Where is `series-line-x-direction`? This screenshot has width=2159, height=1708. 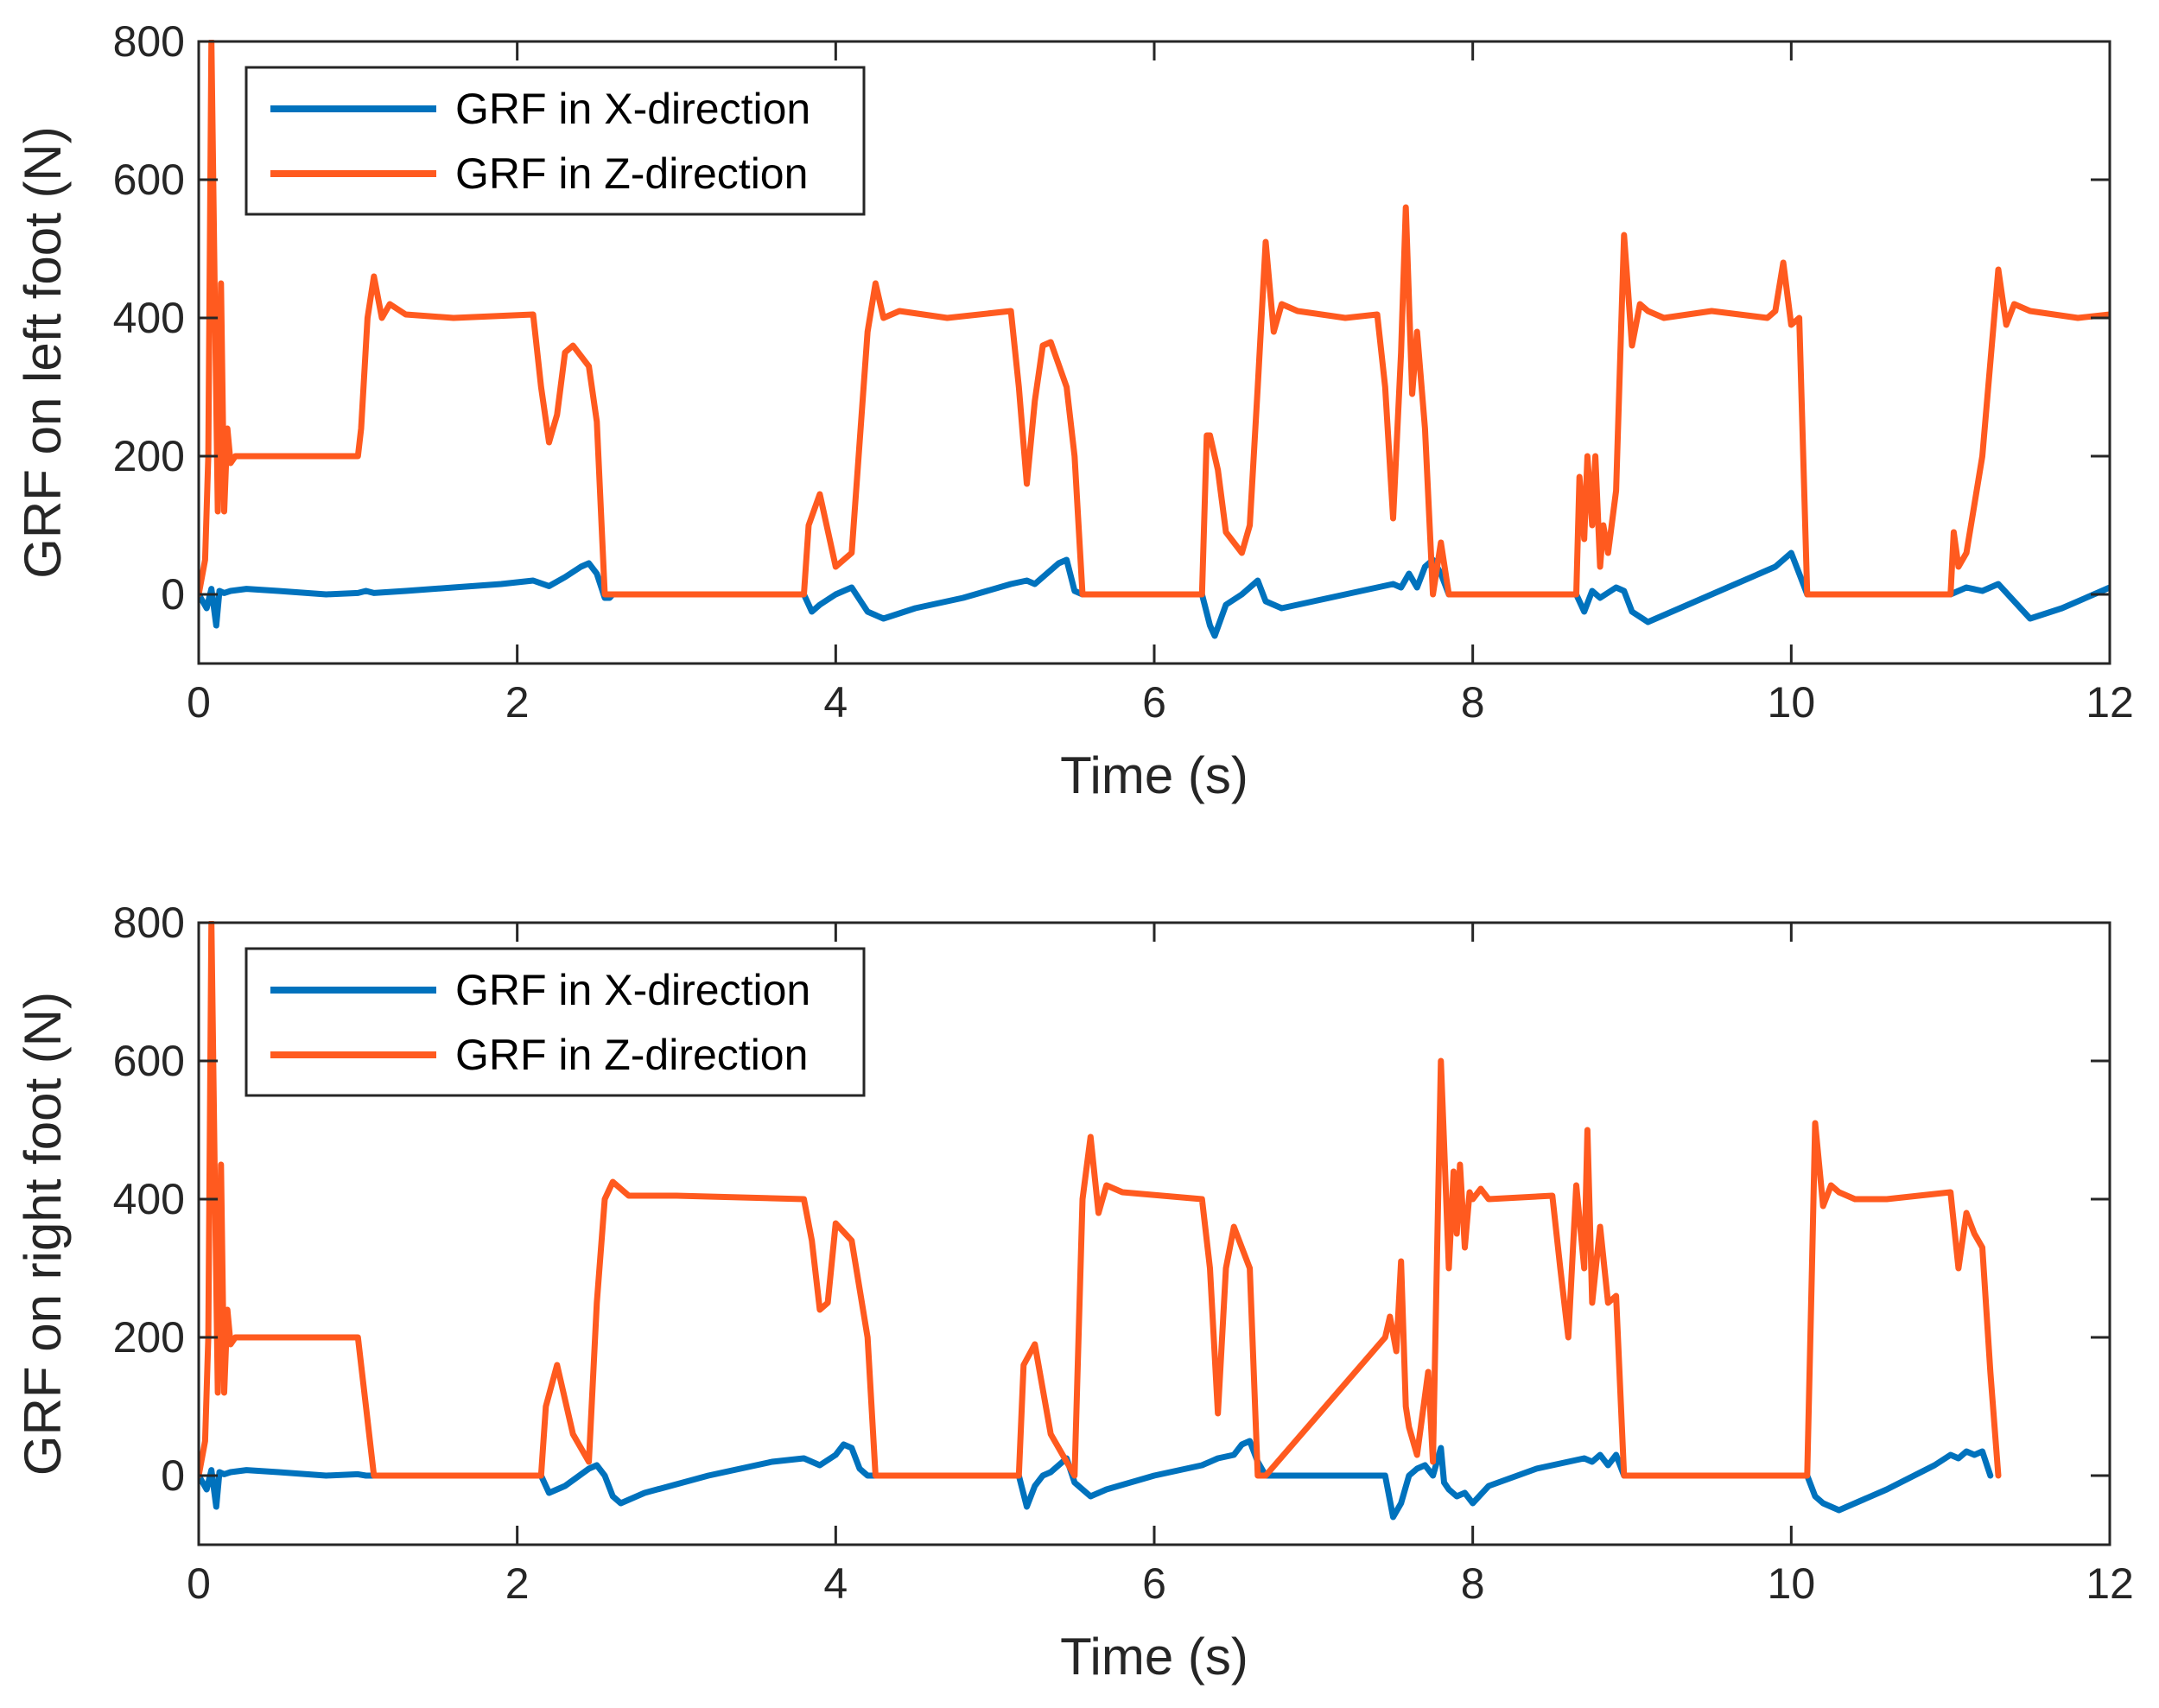
series-line-x-direction is located at coordinates (1096, 1479).